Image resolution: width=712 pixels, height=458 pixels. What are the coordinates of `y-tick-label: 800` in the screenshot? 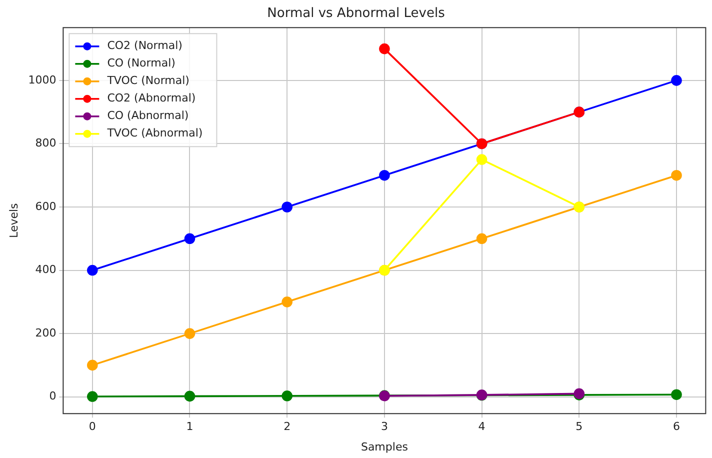 It's located at (45, 143).